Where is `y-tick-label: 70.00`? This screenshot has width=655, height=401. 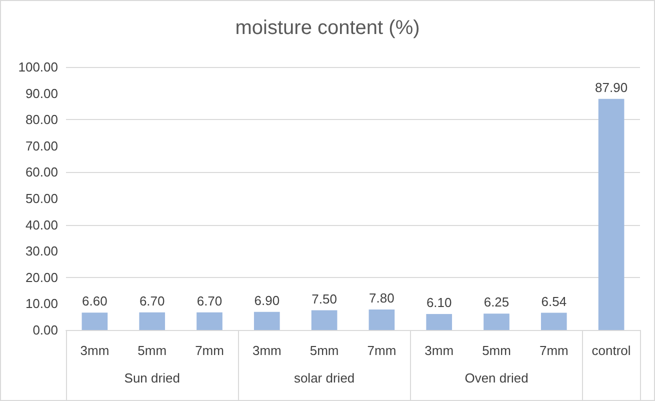 y-tick-label: 70.00 is located at coordinates (41, 146).